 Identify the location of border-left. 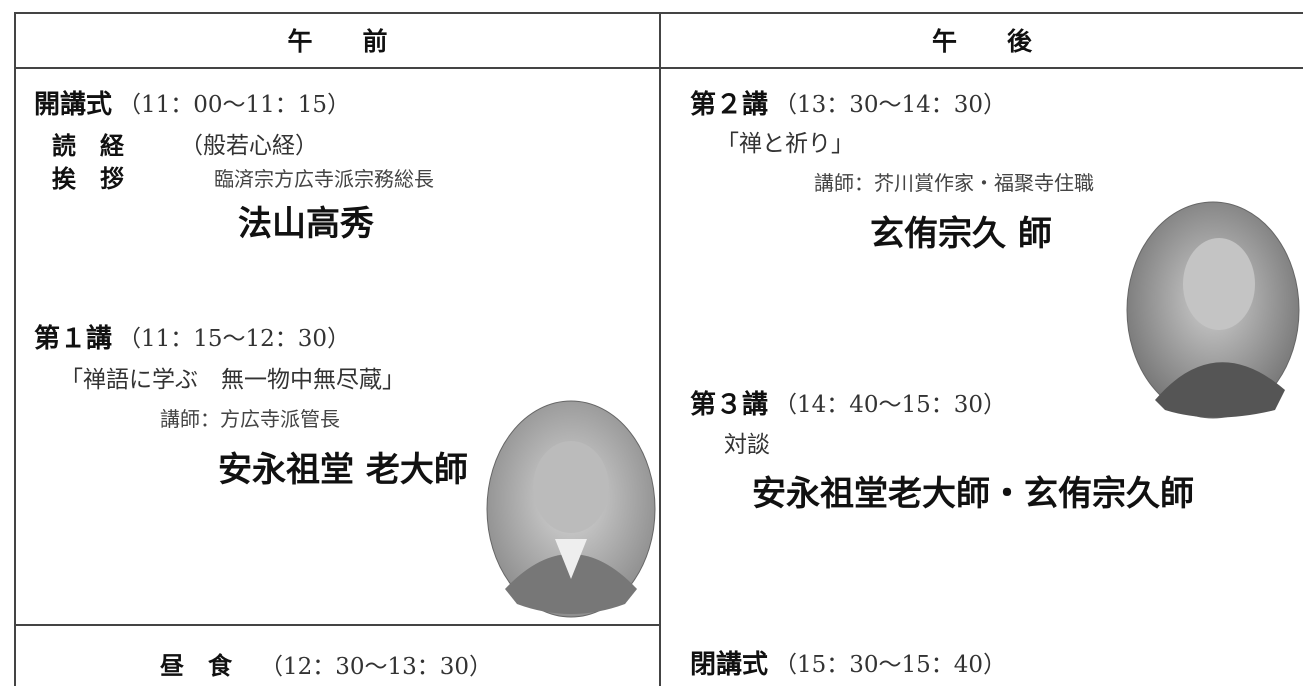
(15, 349).